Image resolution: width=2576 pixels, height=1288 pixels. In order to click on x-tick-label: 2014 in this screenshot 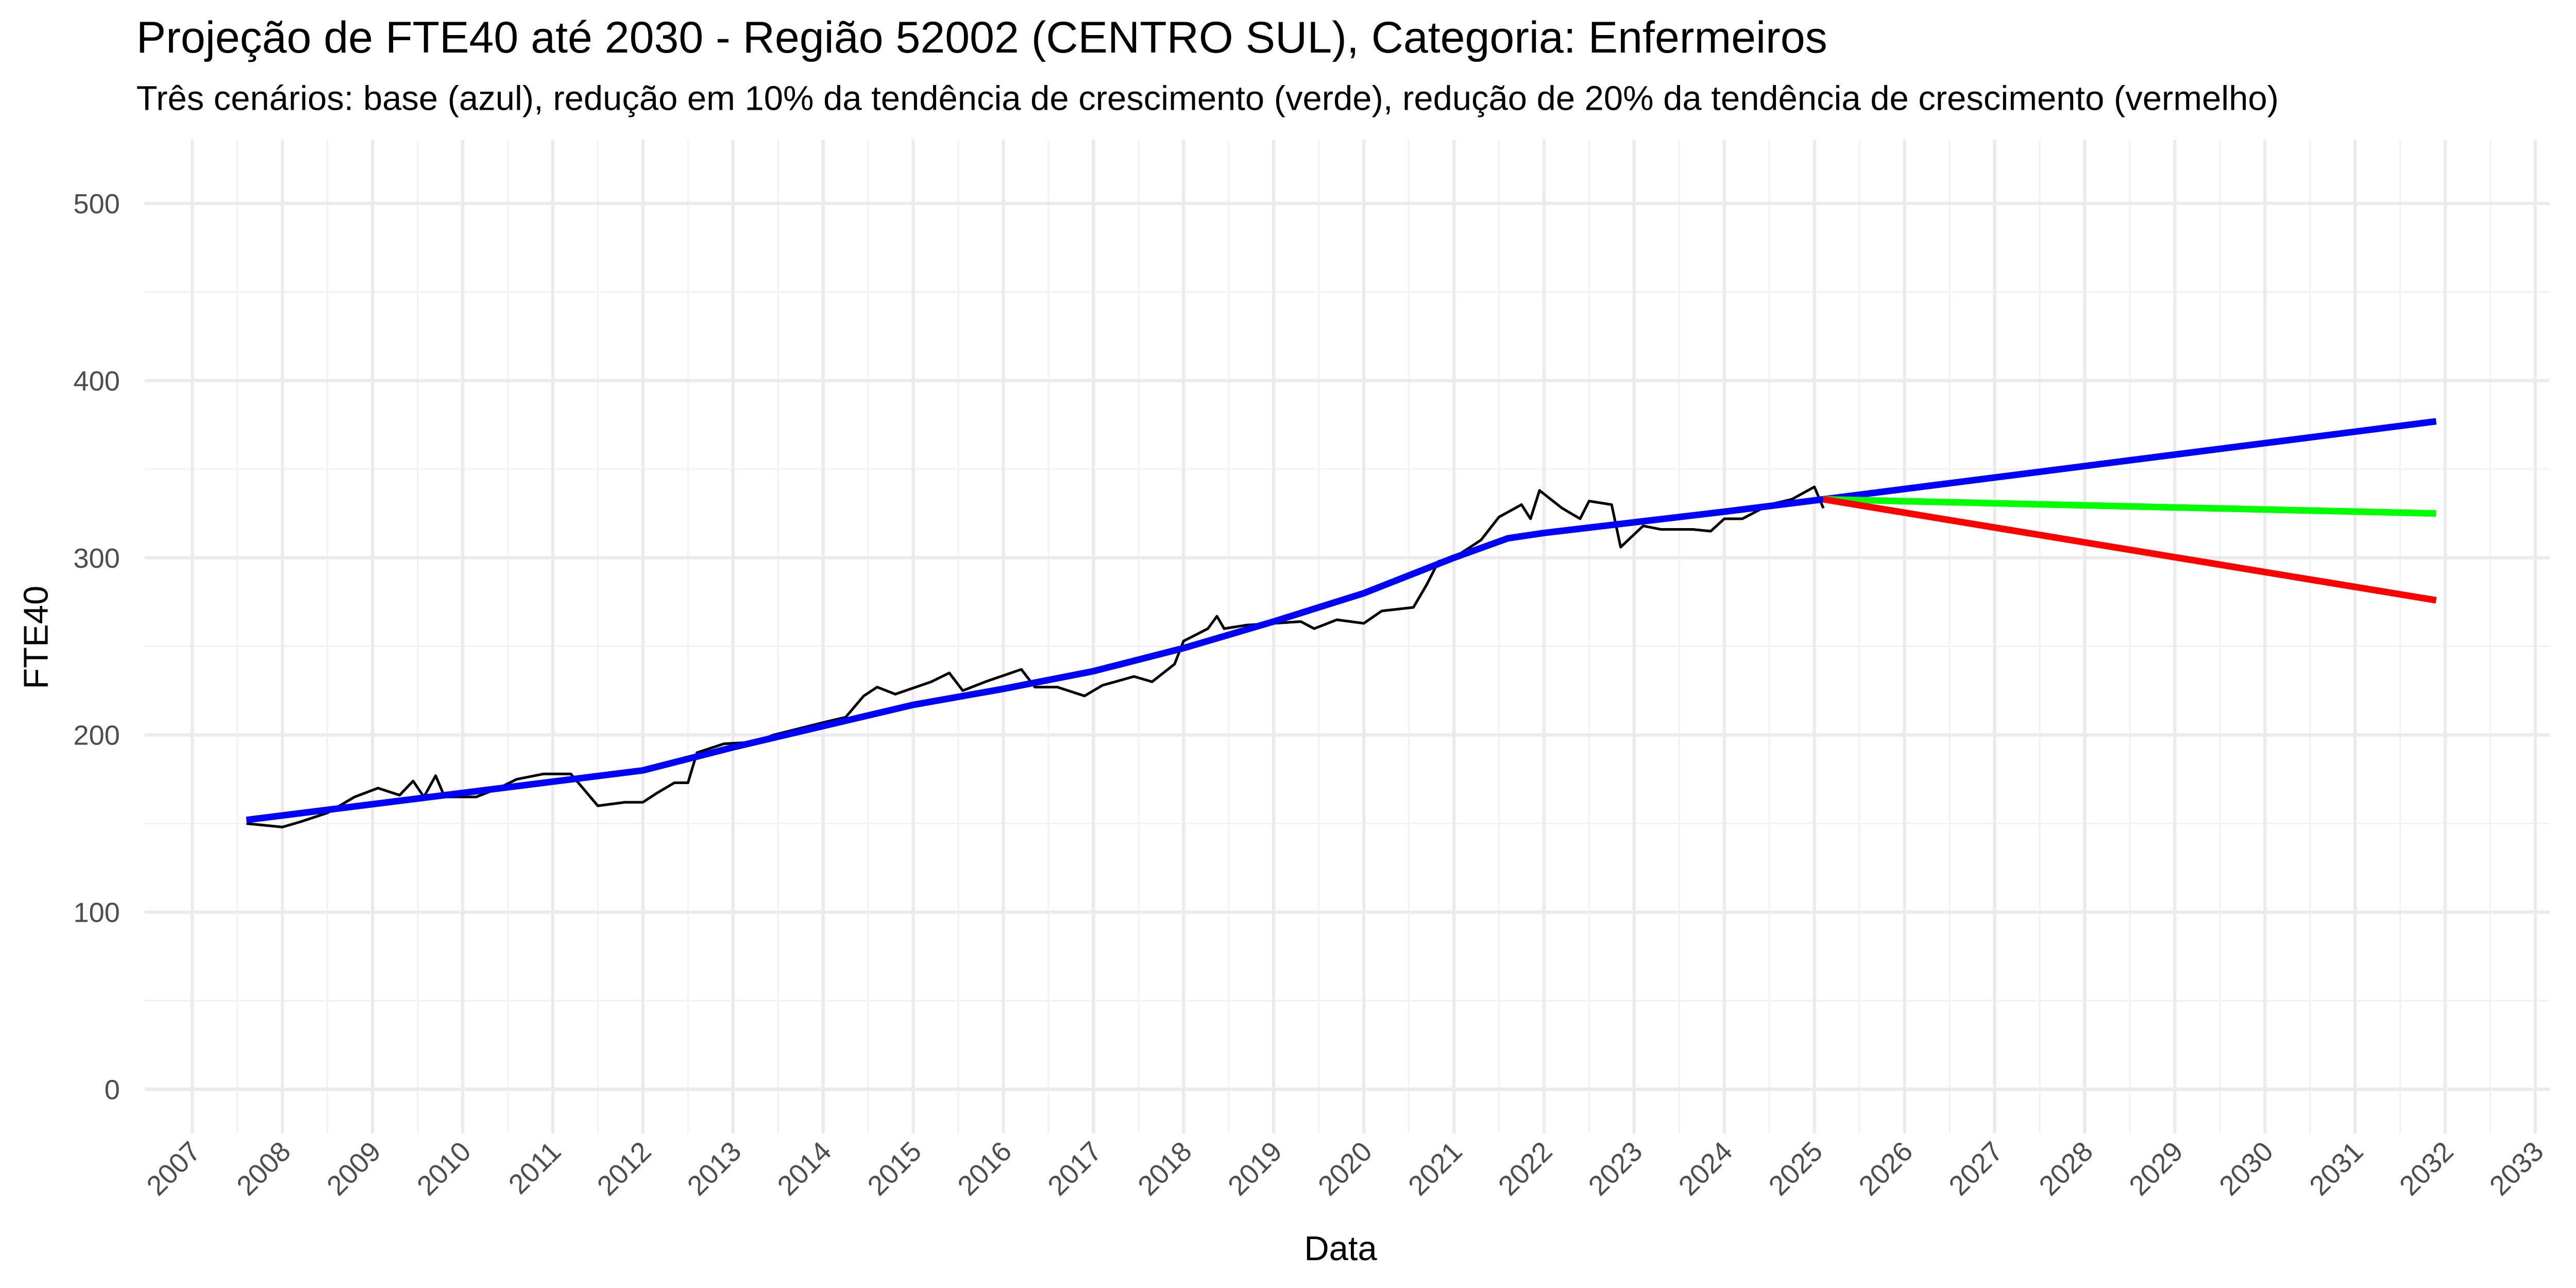, I will do `click(805, 1169)`.